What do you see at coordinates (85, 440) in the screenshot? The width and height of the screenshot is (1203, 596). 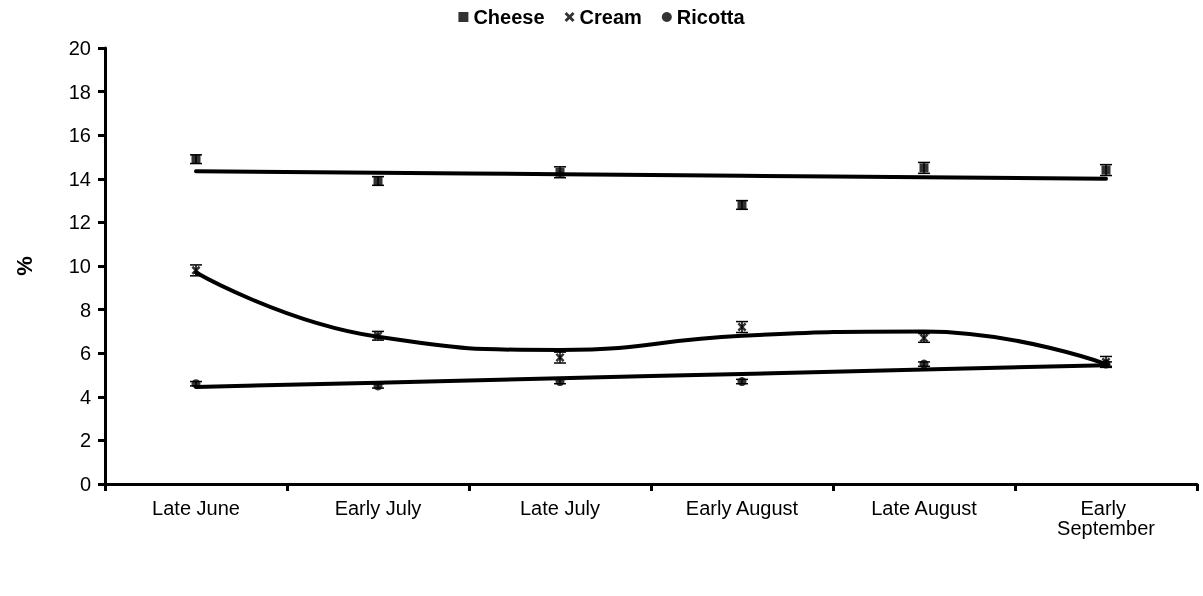 I see `y-tick-label: 2` at bounding box center [85, 440].